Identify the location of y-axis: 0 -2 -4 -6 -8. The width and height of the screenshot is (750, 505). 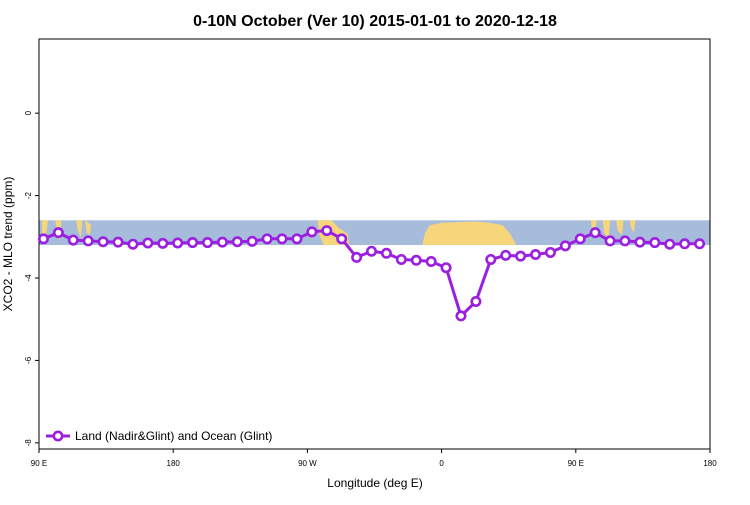
(31, 278).